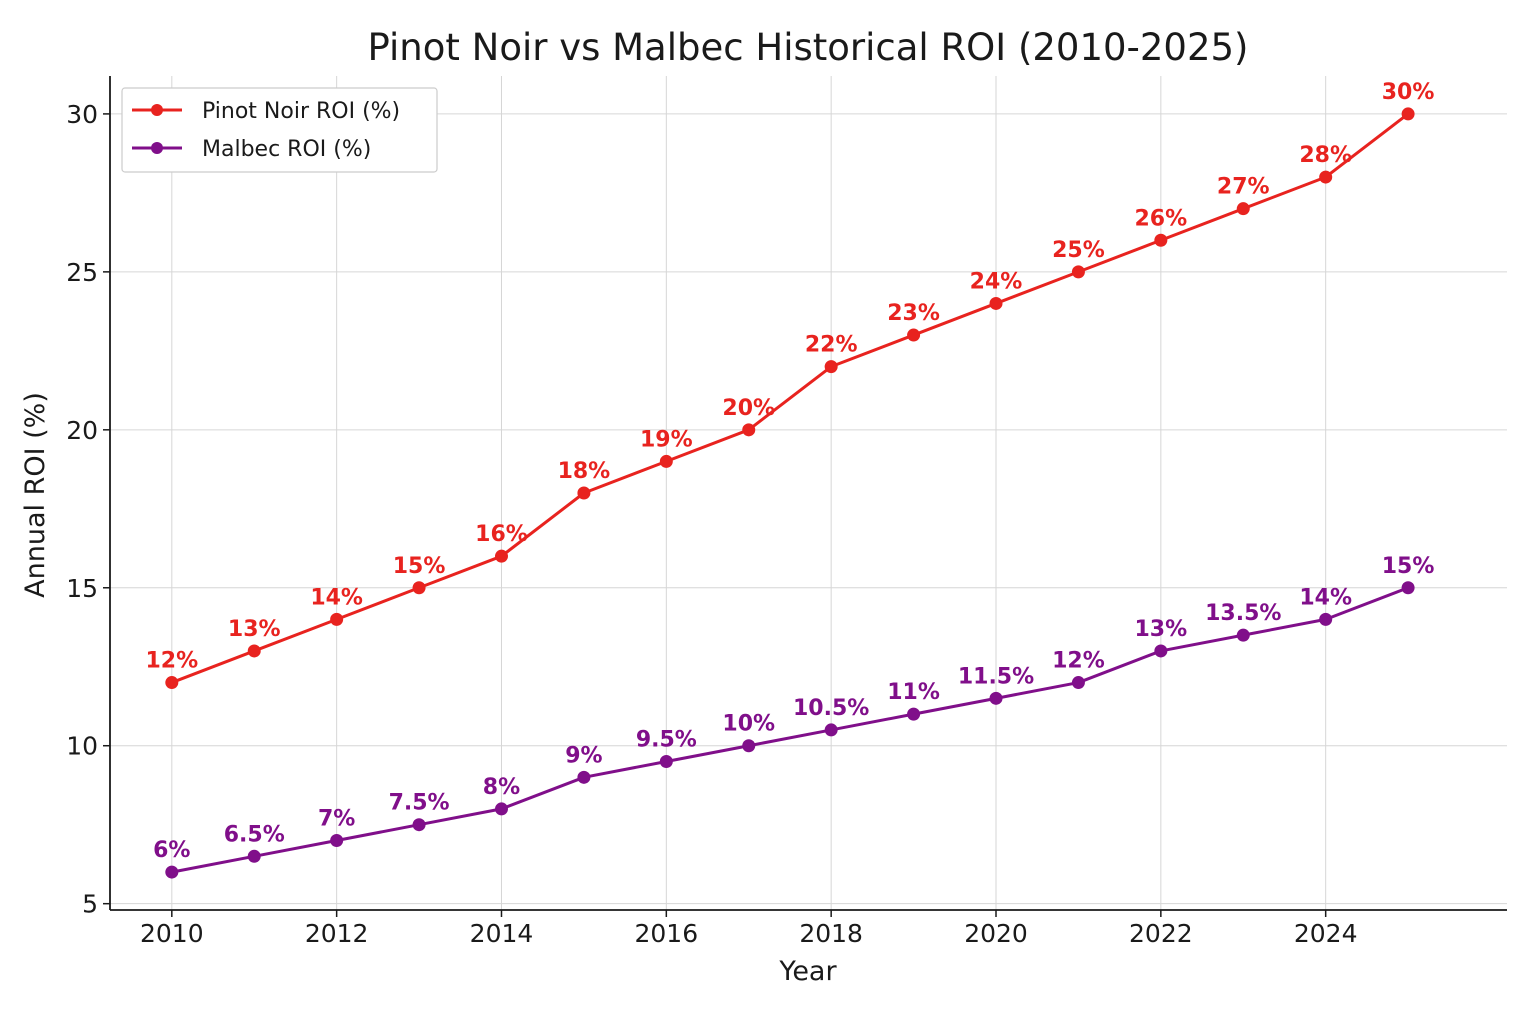 The height and width of the screenshot is (1020, 1536). Describe the element at coordinates (748, 408) in the screenshot. I see `data-label-pinot-noir: 20%` at that location.